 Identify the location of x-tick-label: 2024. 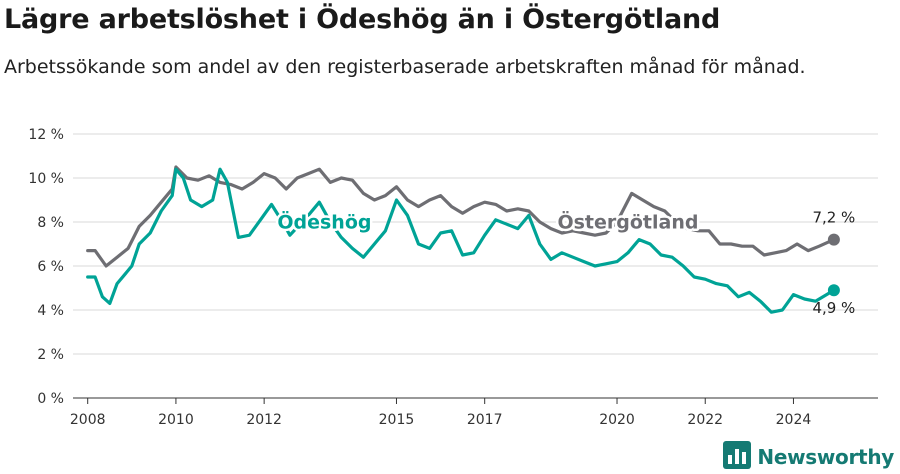
(794, 420).